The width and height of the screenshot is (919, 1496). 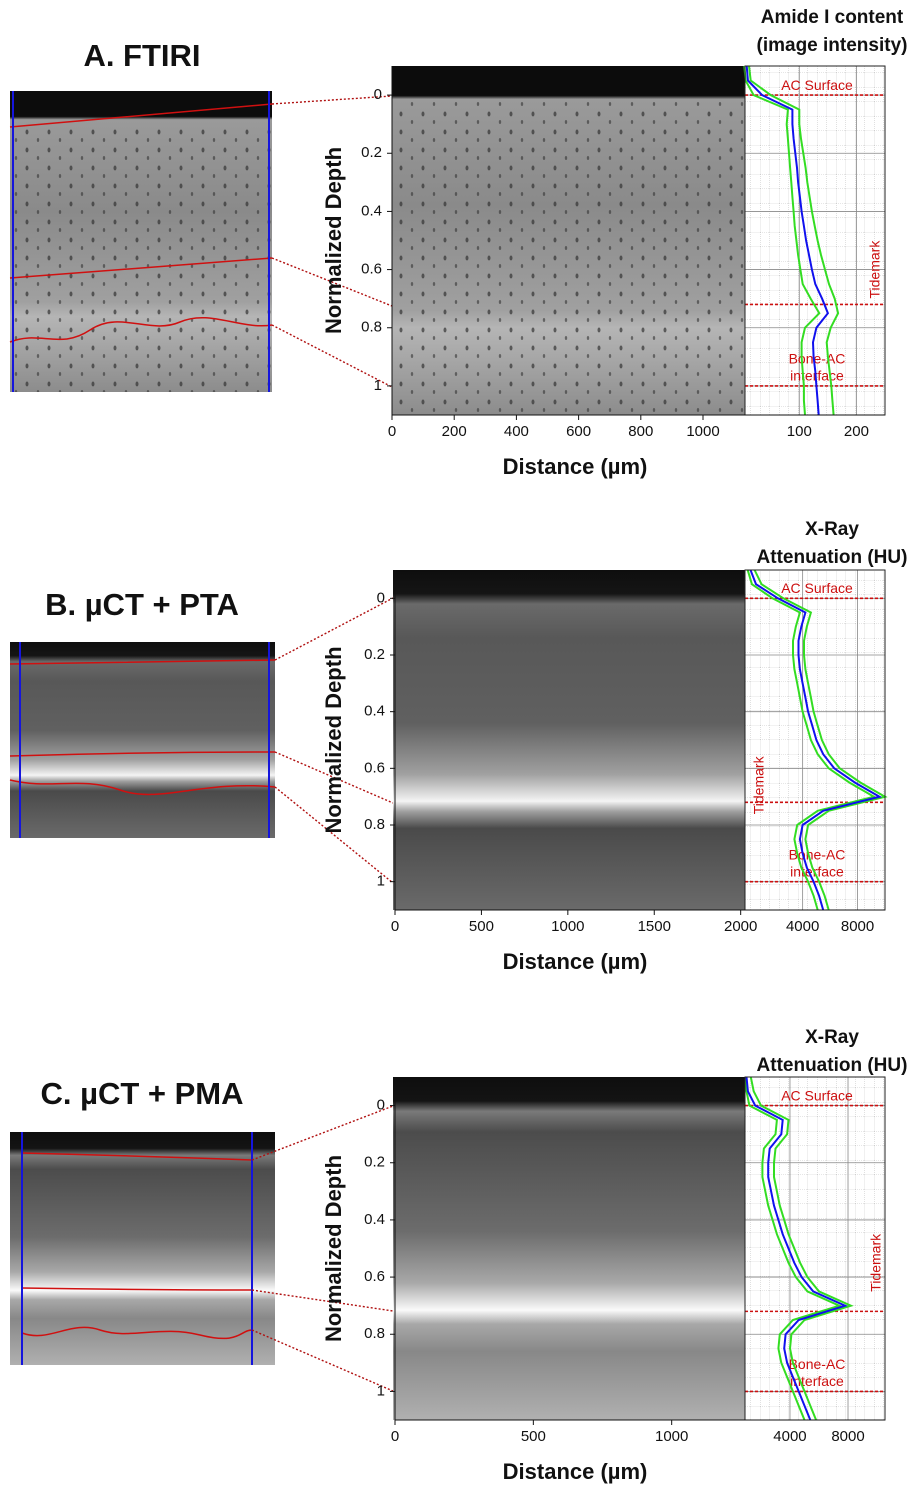 What do you see at coordinates (740, 926) in the screenshot?
I see `x-tick-label: 2000` at bounding box center [740, 926].